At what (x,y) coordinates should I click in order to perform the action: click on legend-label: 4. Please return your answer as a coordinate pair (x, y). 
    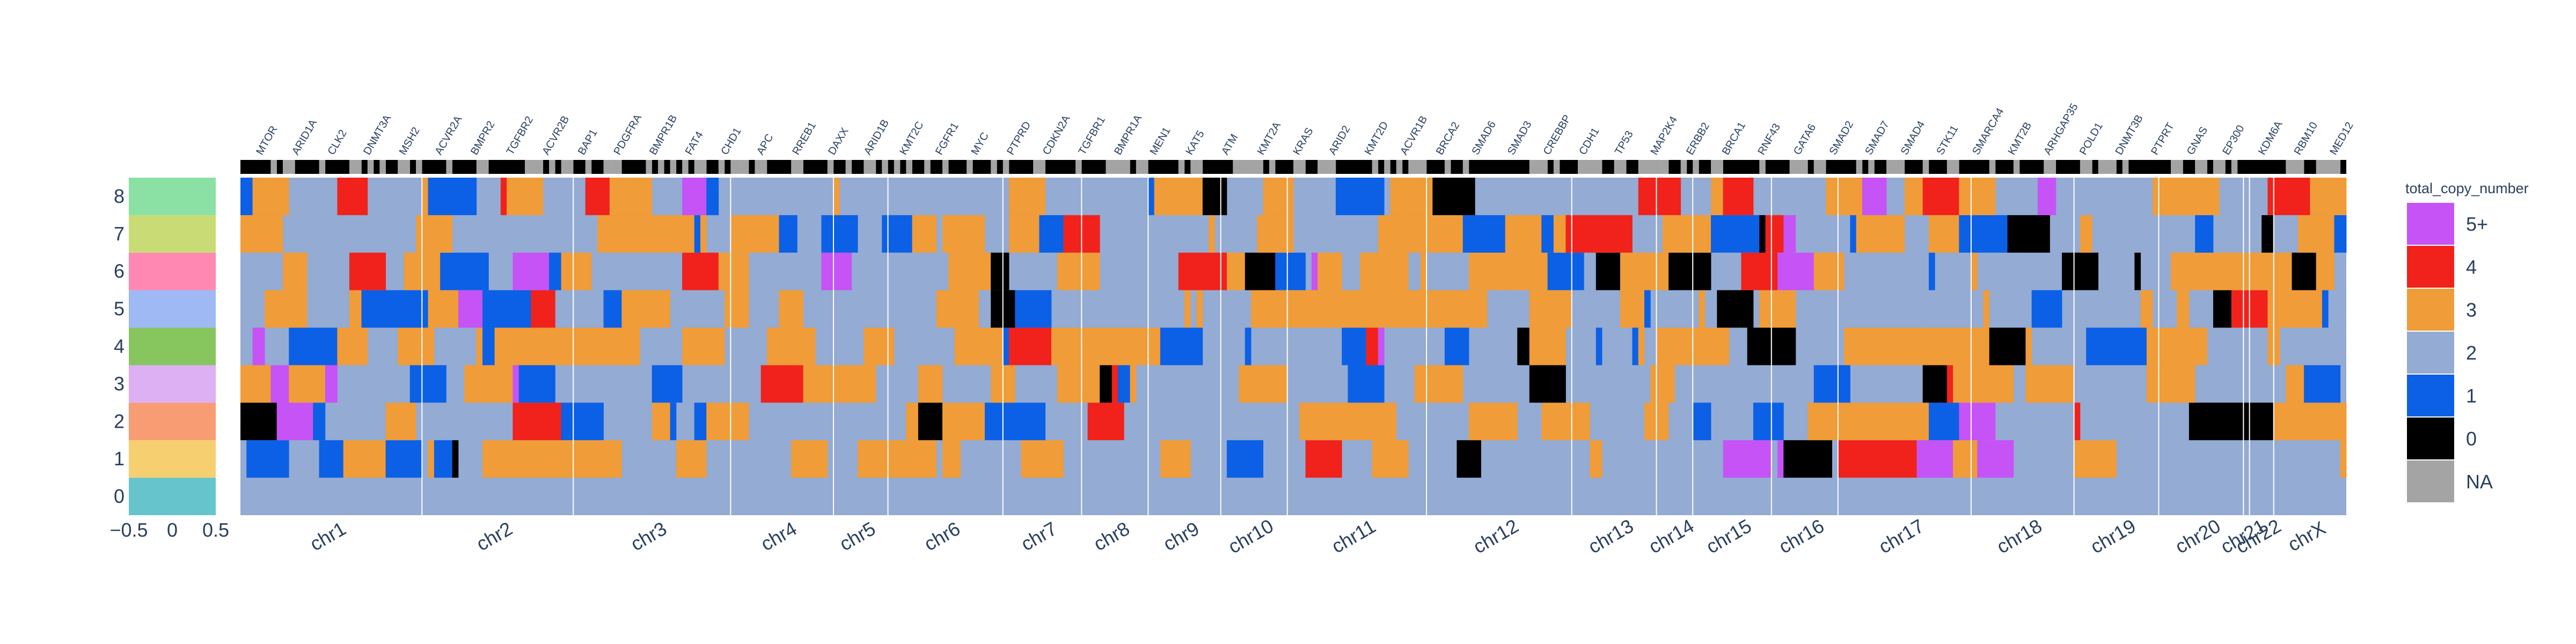
    Looking at the image, I should click on (2471, 267).